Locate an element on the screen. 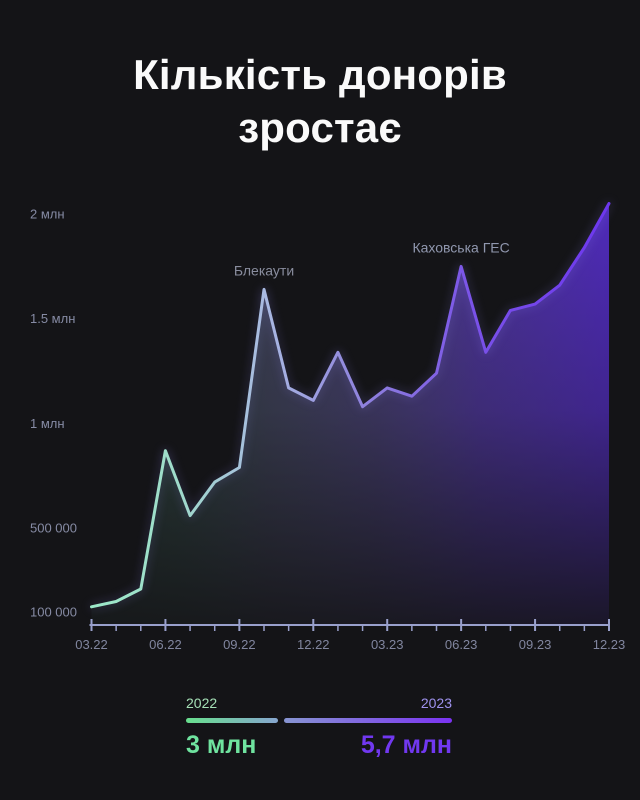 This screenshot has height=800, width=640. x-axis-label: 06.23 is located at coordinates (461, 644).